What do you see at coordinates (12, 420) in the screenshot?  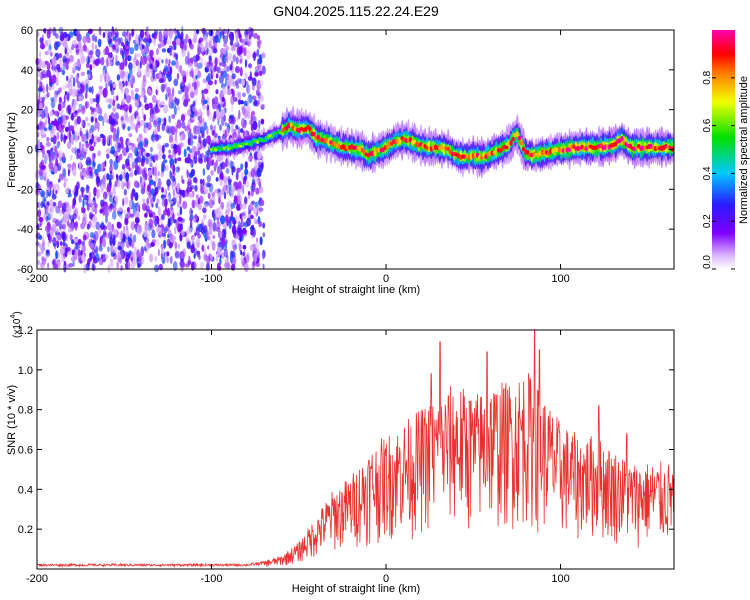 I see `snr-y-label: SNR (10 * v/v)` at bounding box center [12, 420].